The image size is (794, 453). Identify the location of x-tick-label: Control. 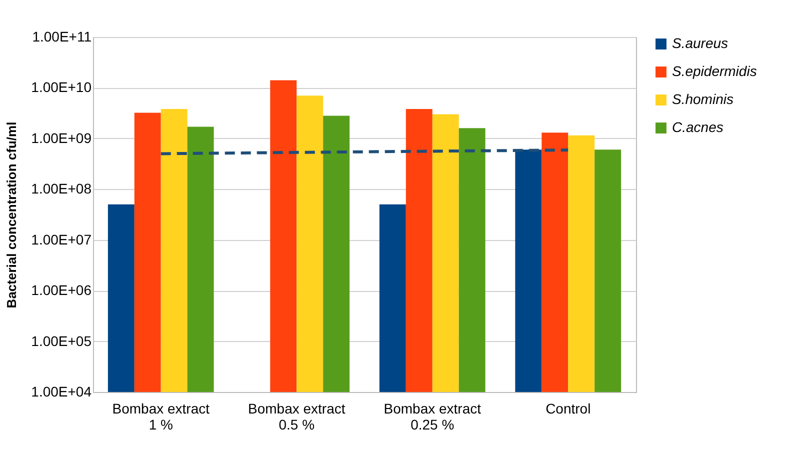
(568, 408).